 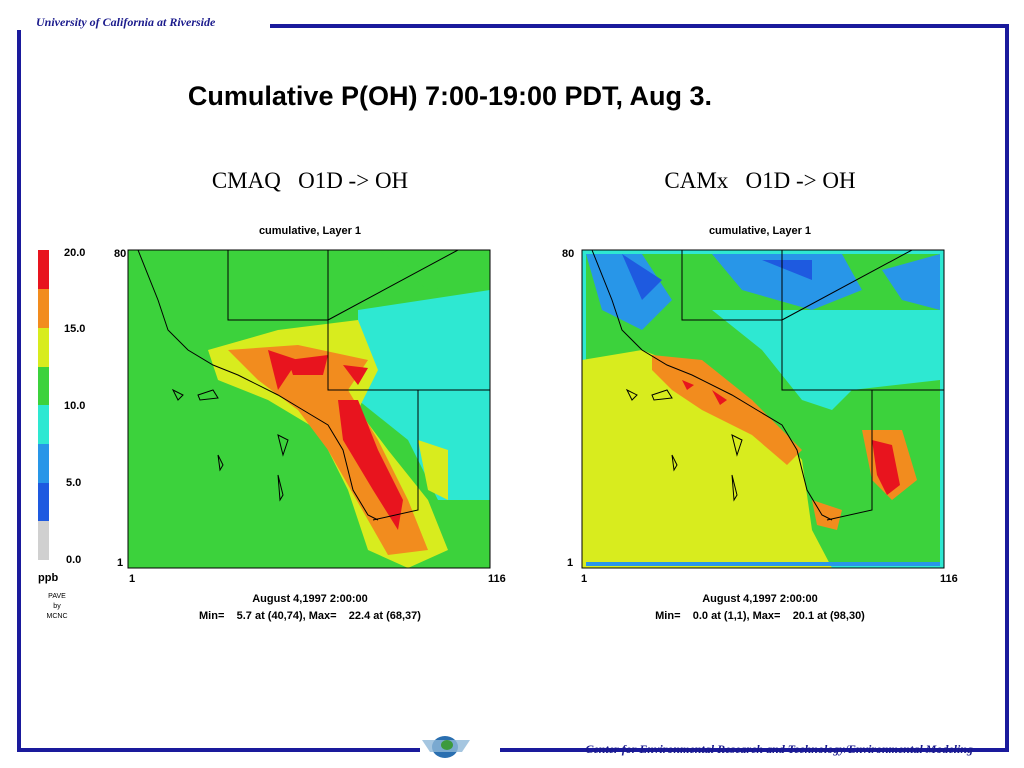 What do you see at coordinates (57, 596) in the screenshot?
I see `credit: PAVE` at bounding box center [57, 596].